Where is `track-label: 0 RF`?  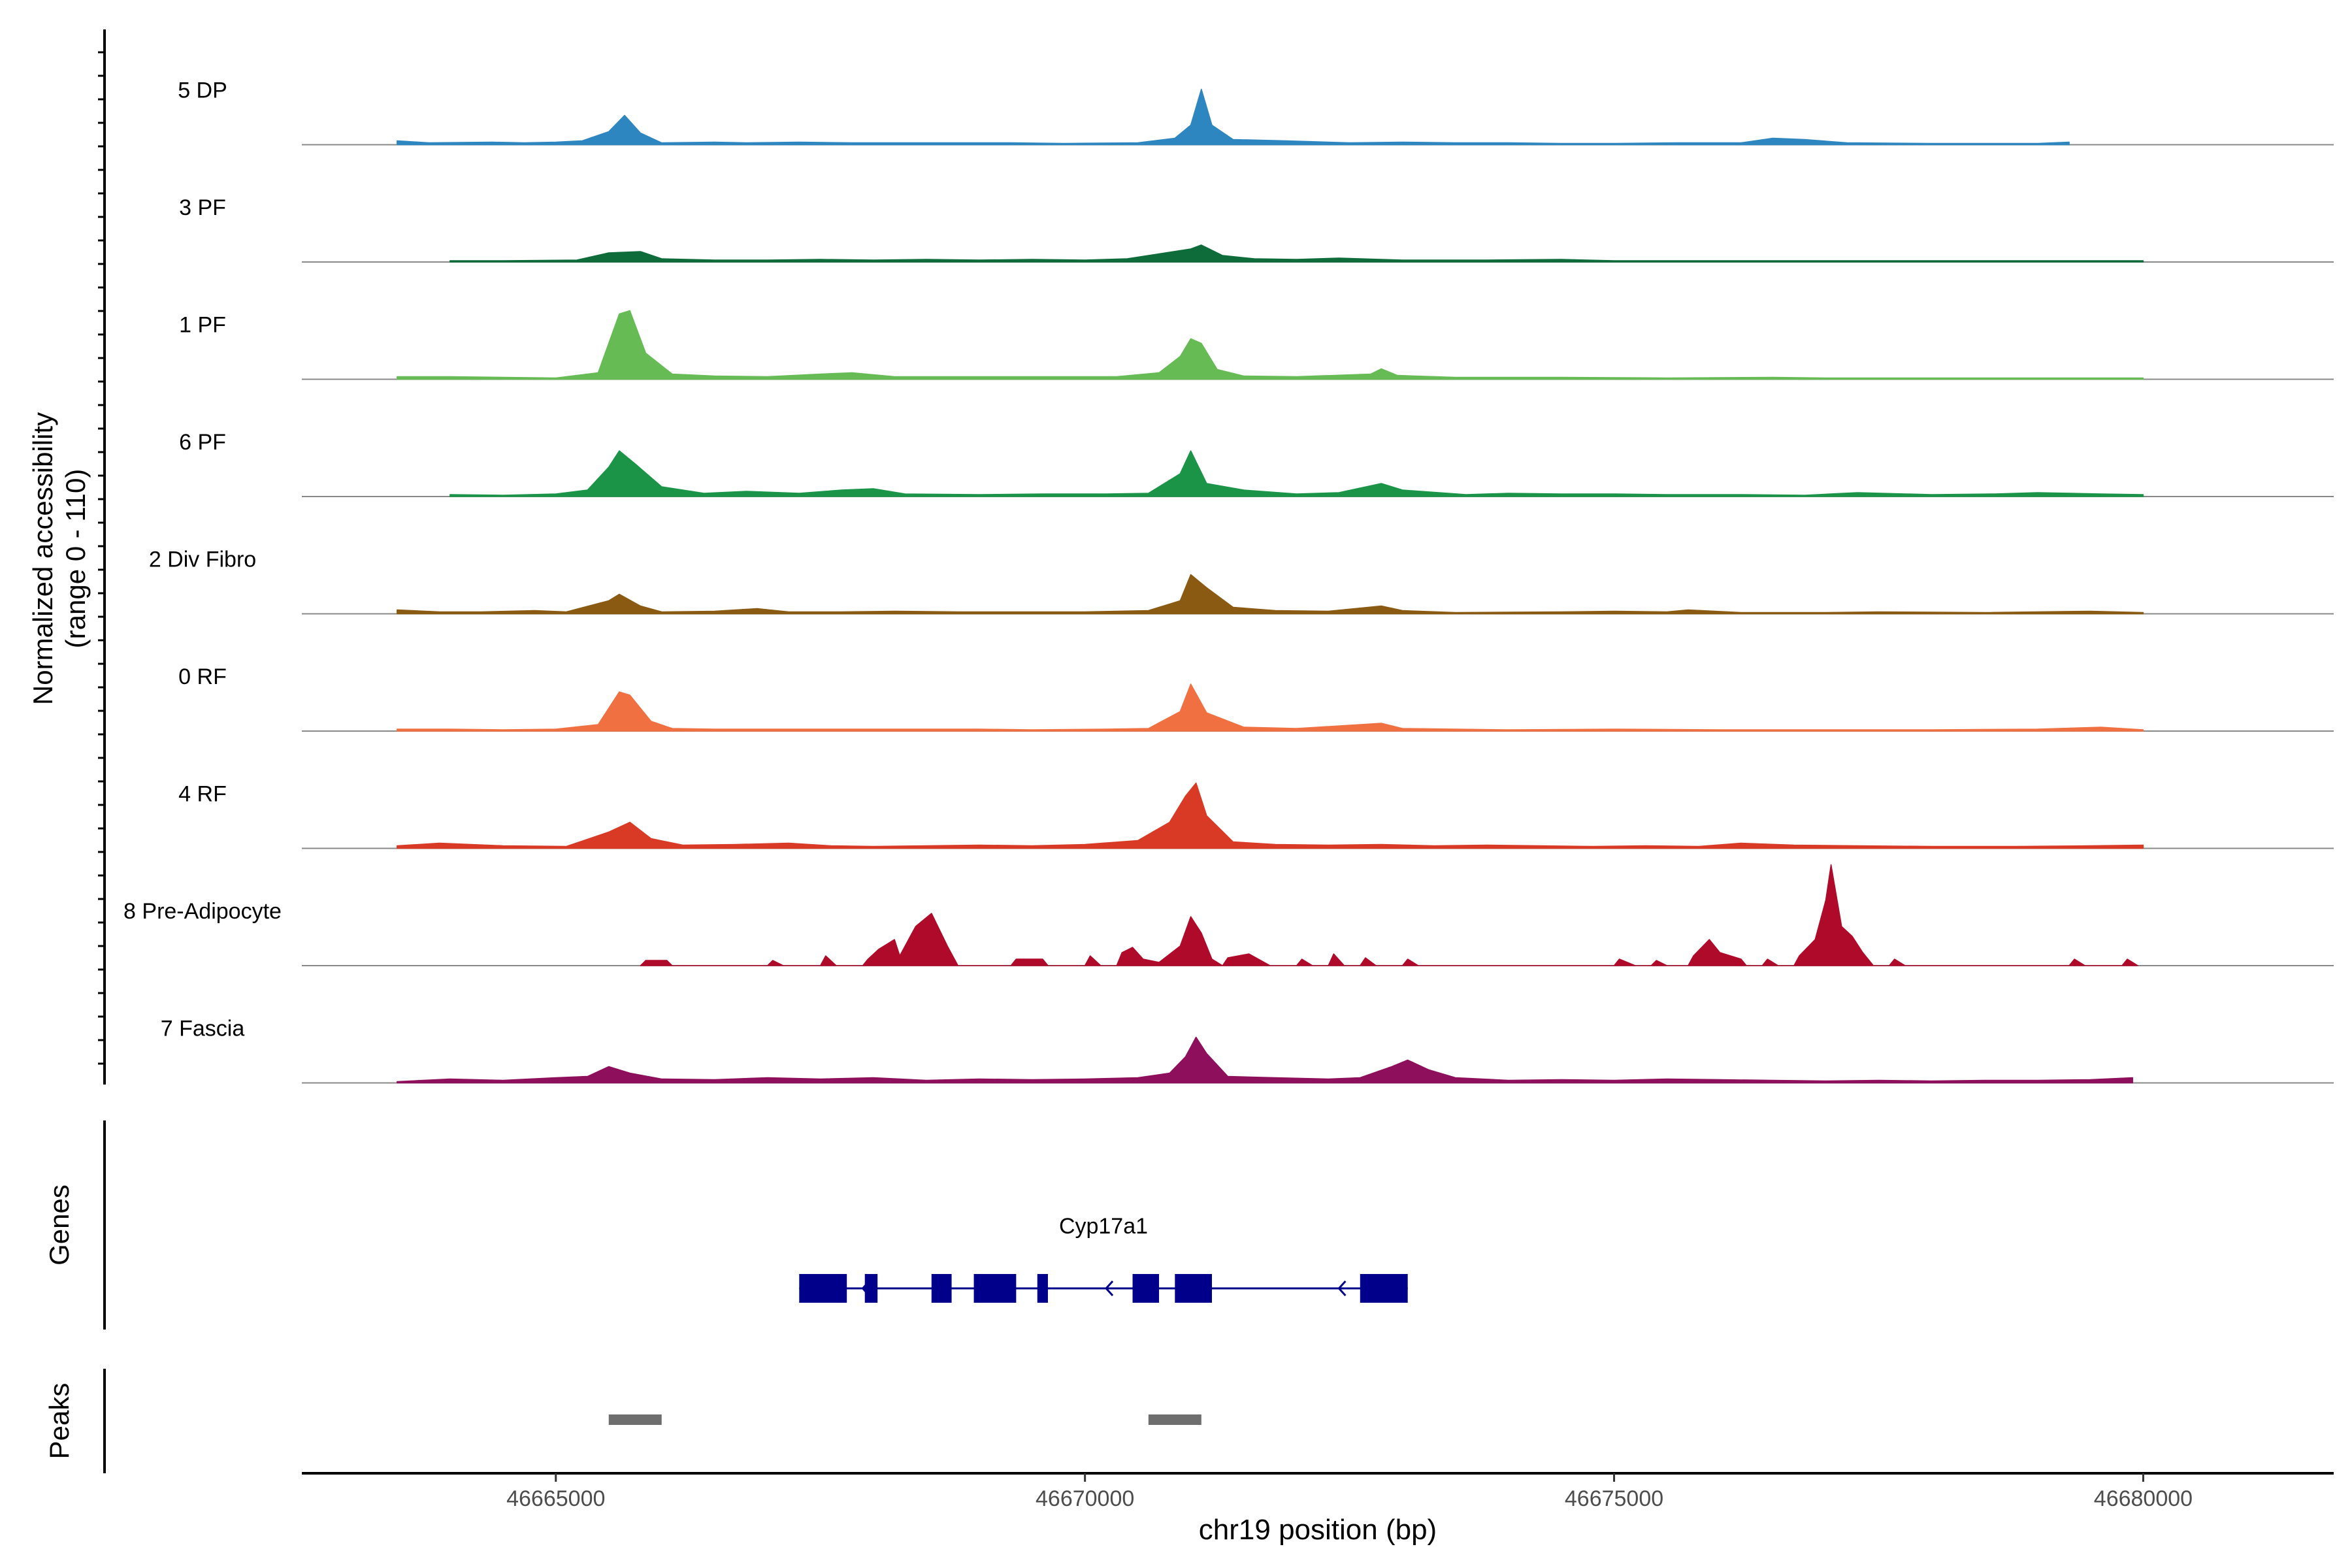 track-label: 0 RF is located at coordinates (202, 676).